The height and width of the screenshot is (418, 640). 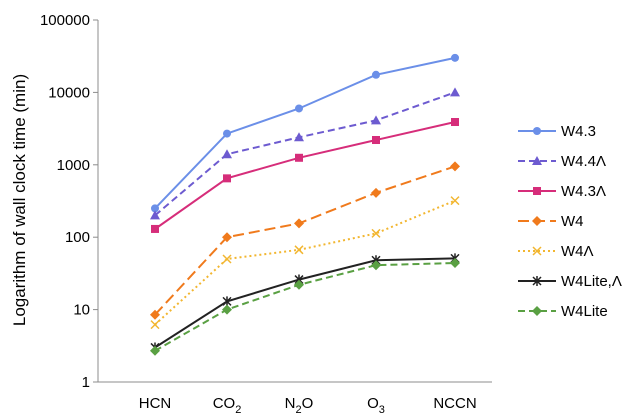 What do you see at coordinates (551, 221) in the screenshot?
I see `legend-item: W4` at bounding box center [551, 221].